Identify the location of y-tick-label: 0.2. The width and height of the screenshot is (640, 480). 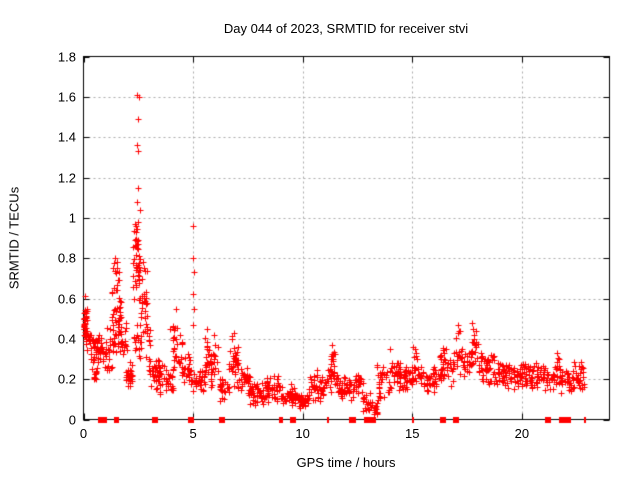
(66, 379).